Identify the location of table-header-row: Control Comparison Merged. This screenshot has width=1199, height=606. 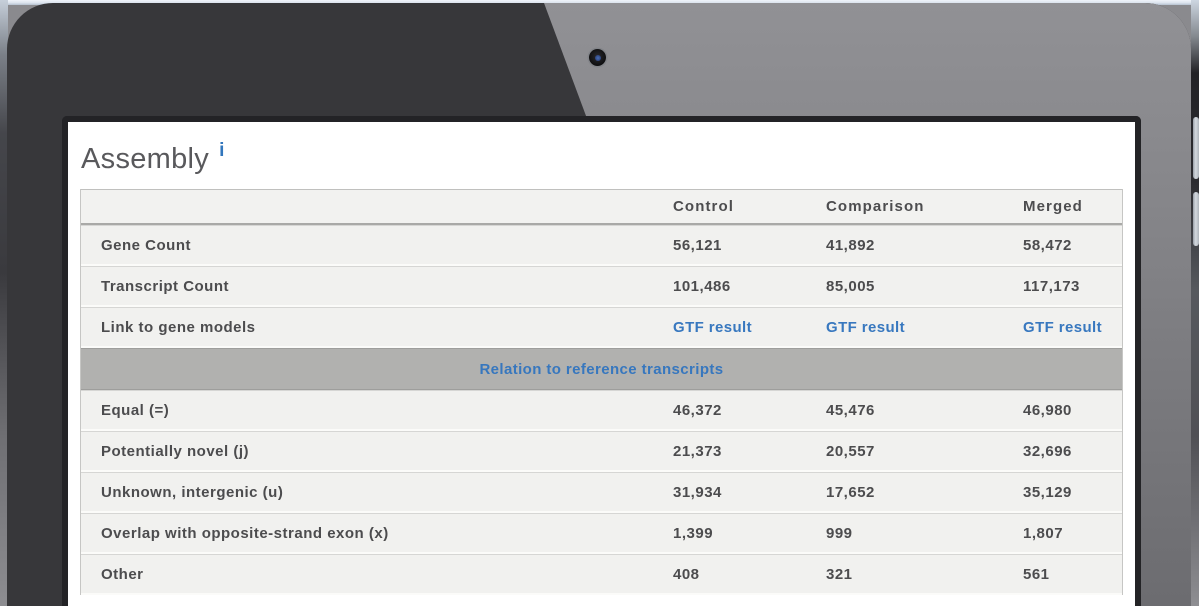
(601, 207).